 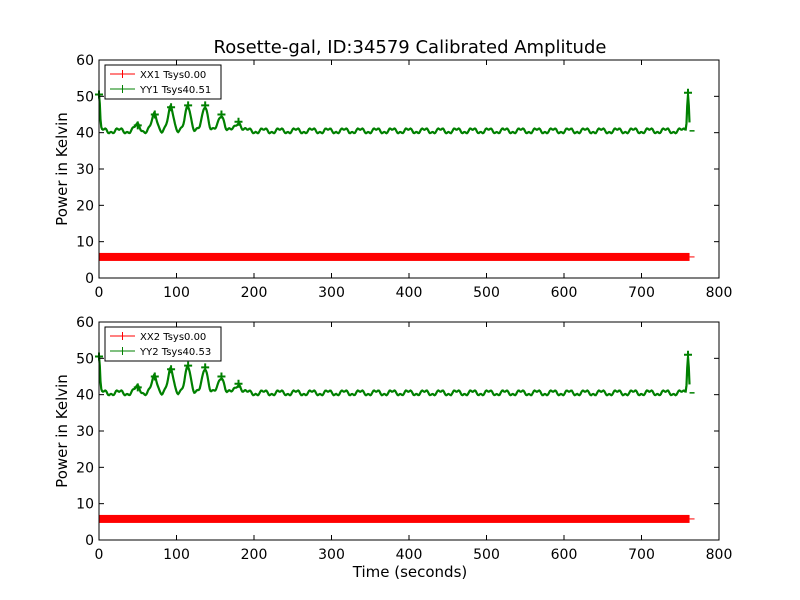 What do you see at coordinates (410, 572) in the screenshot?
I see `x-axis-label: Time (seconds)` at bounding box center [410, 572].